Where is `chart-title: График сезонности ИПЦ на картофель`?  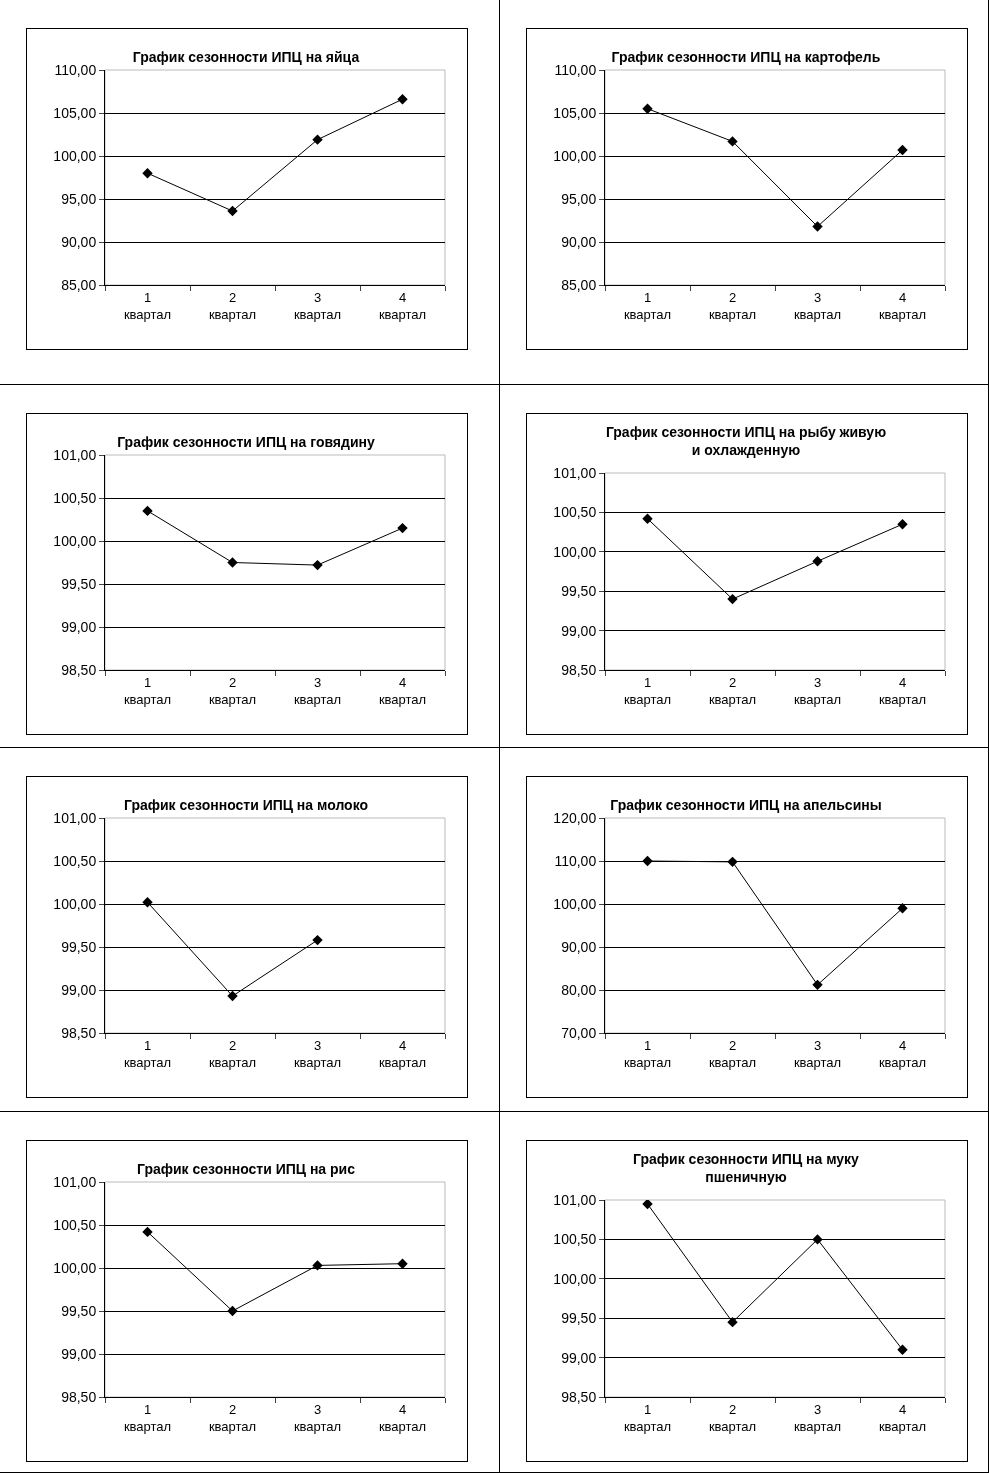
chart-title: График сезонности ИПЦ на картофель is located at coordinates (746, 56).